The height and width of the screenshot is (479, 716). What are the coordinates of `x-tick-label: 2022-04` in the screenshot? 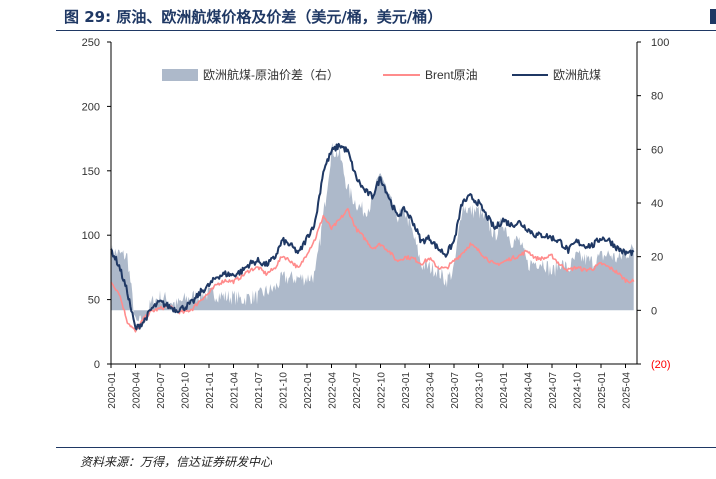 It's located at (333, 390).